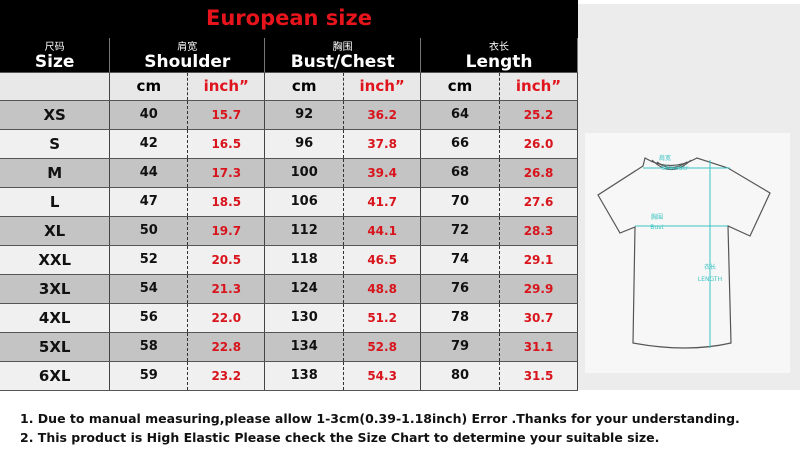 This screenshot has height=474, width=800. I want to click on size-cell: 5XL, so click(55, 347).